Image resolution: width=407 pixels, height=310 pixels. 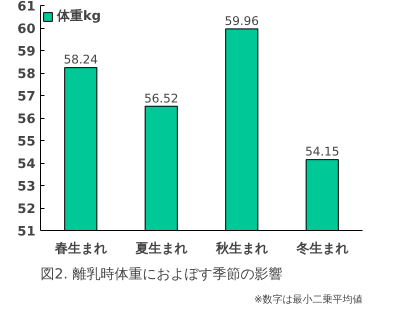 What do you see at coordinates (26, 187) in the screenshot?
I see `y-tick-label: 53` at bounding box center [26, 187].